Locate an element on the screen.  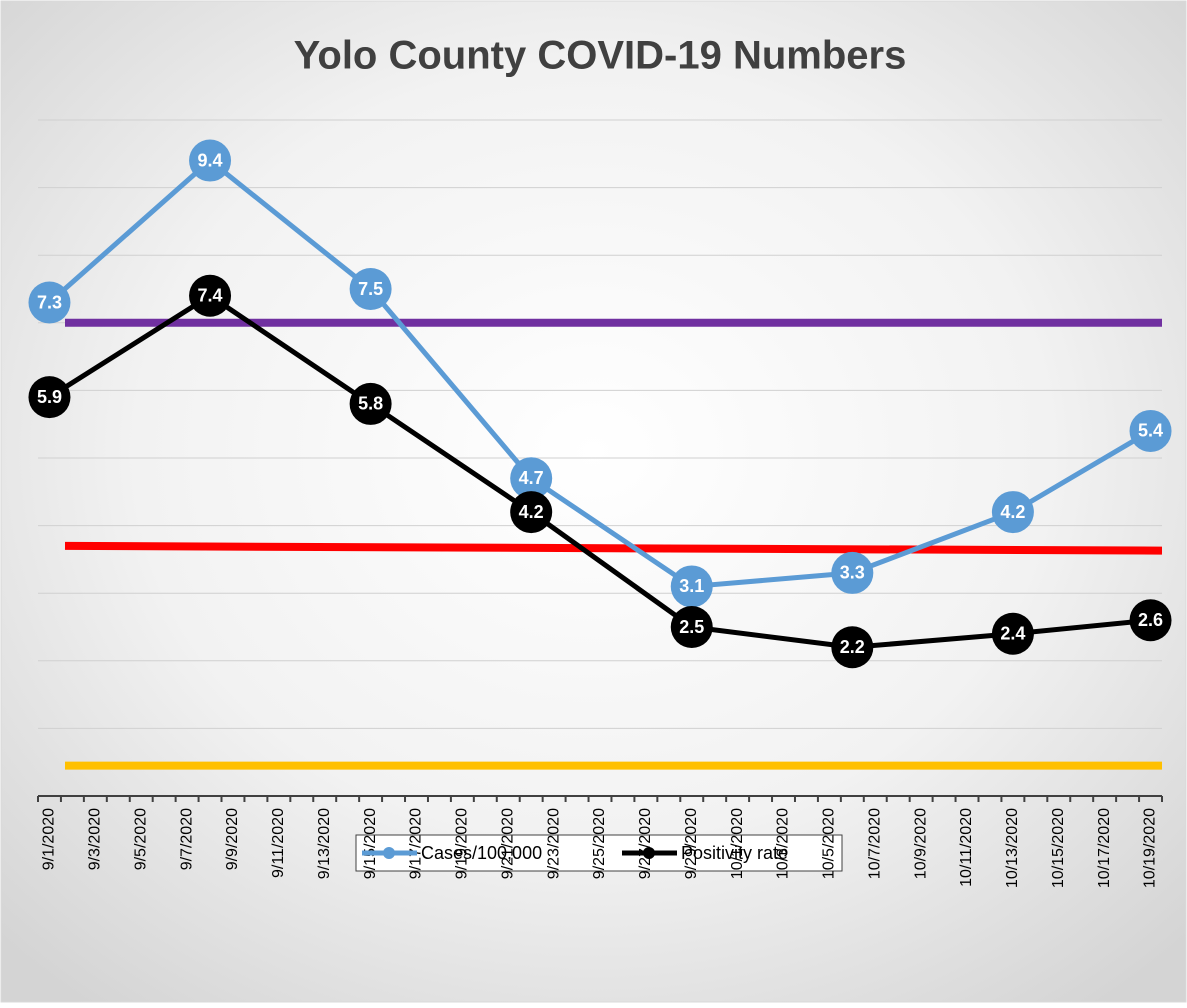
data-label: 2.6 is located at coordinates (1150, 620).